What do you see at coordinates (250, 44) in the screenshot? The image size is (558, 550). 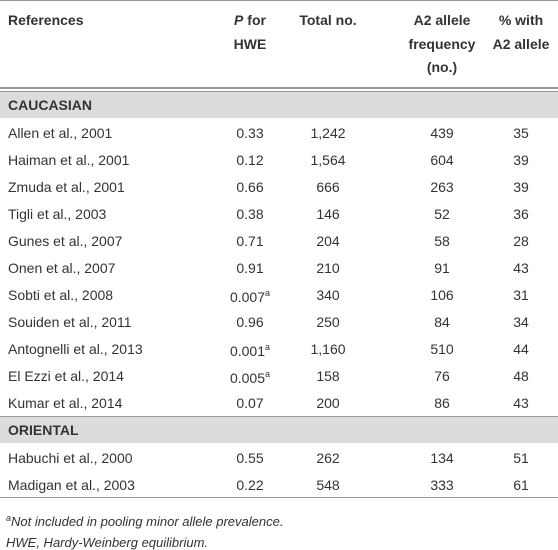 I see `header-cell: HWE` at bounding box center [250, 44].